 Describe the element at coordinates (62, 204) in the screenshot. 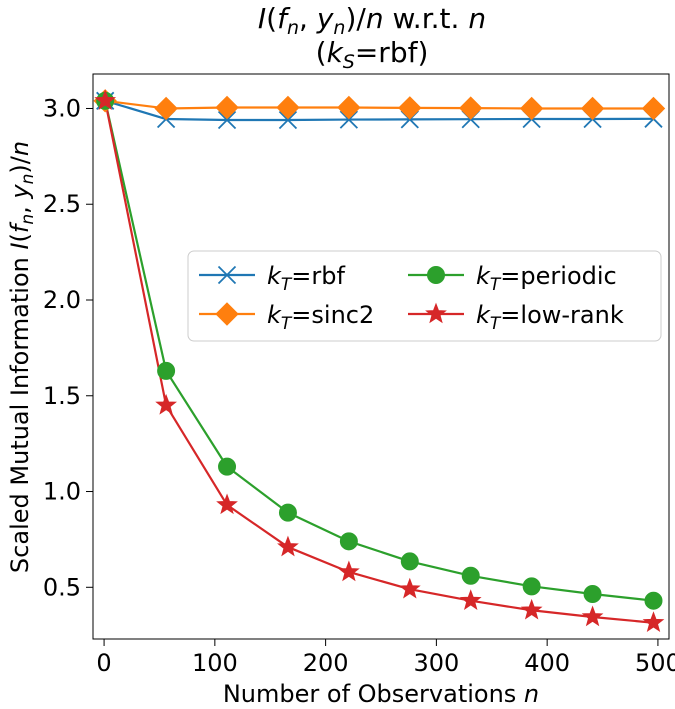

I see `y-tick-label: 2.5` at that location.